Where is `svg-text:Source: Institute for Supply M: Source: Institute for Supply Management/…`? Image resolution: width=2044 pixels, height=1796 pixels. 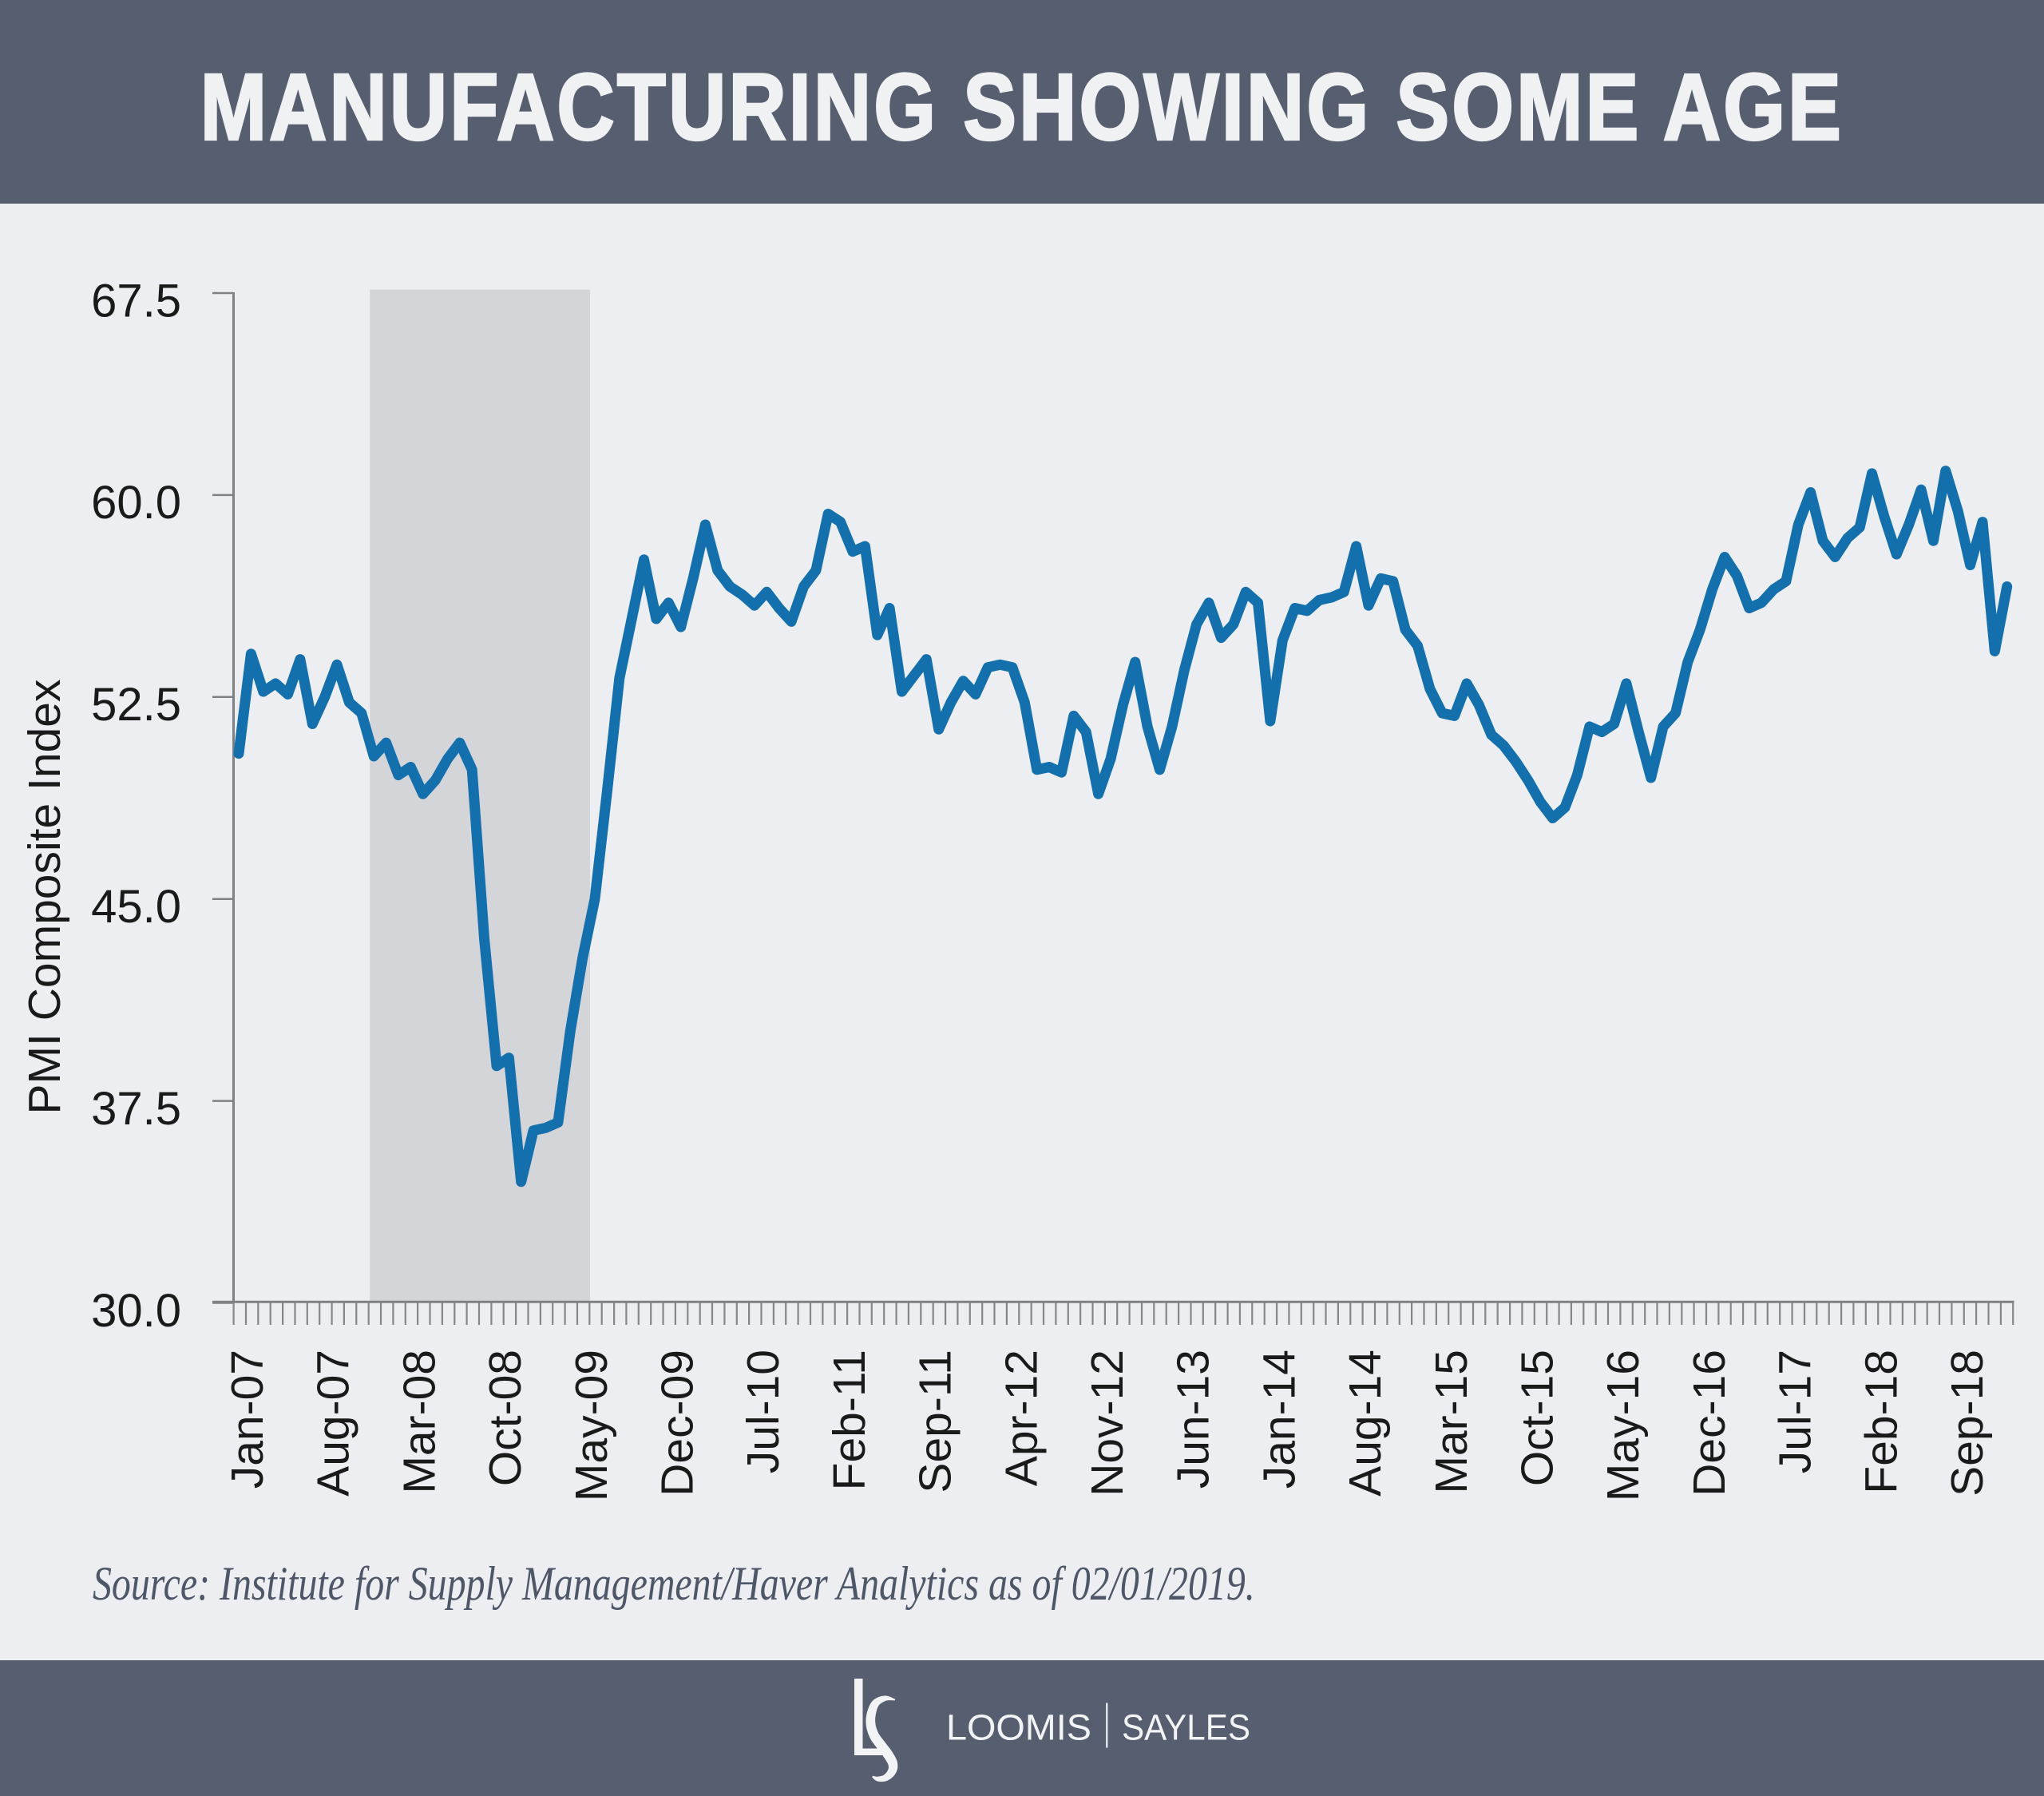
svg-text:Source: Institute for Supply M: Source: Institute for Supply Management/… is located at coordinates (674, 1583).